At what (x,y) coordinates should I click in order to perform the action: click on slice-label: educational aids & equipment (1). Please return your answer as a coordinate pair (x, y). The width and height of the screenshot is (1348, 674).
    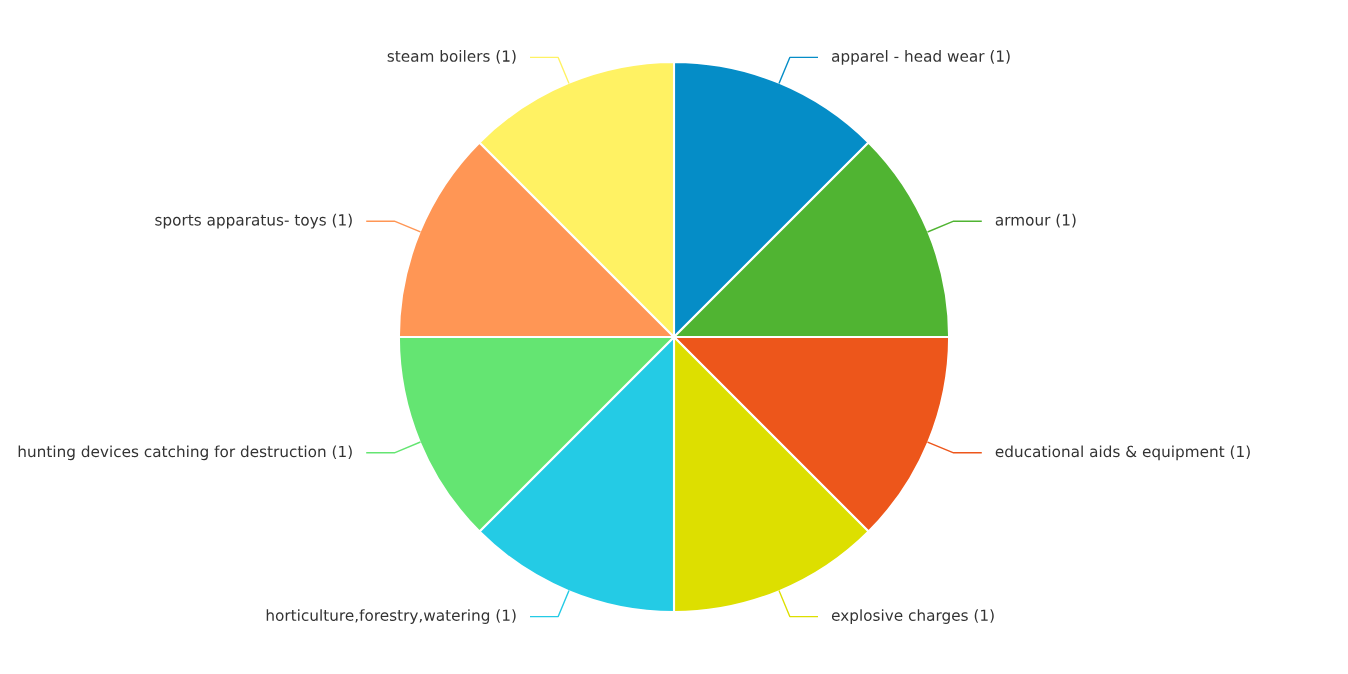
    Looking at the image, I should click on (1122, 453).